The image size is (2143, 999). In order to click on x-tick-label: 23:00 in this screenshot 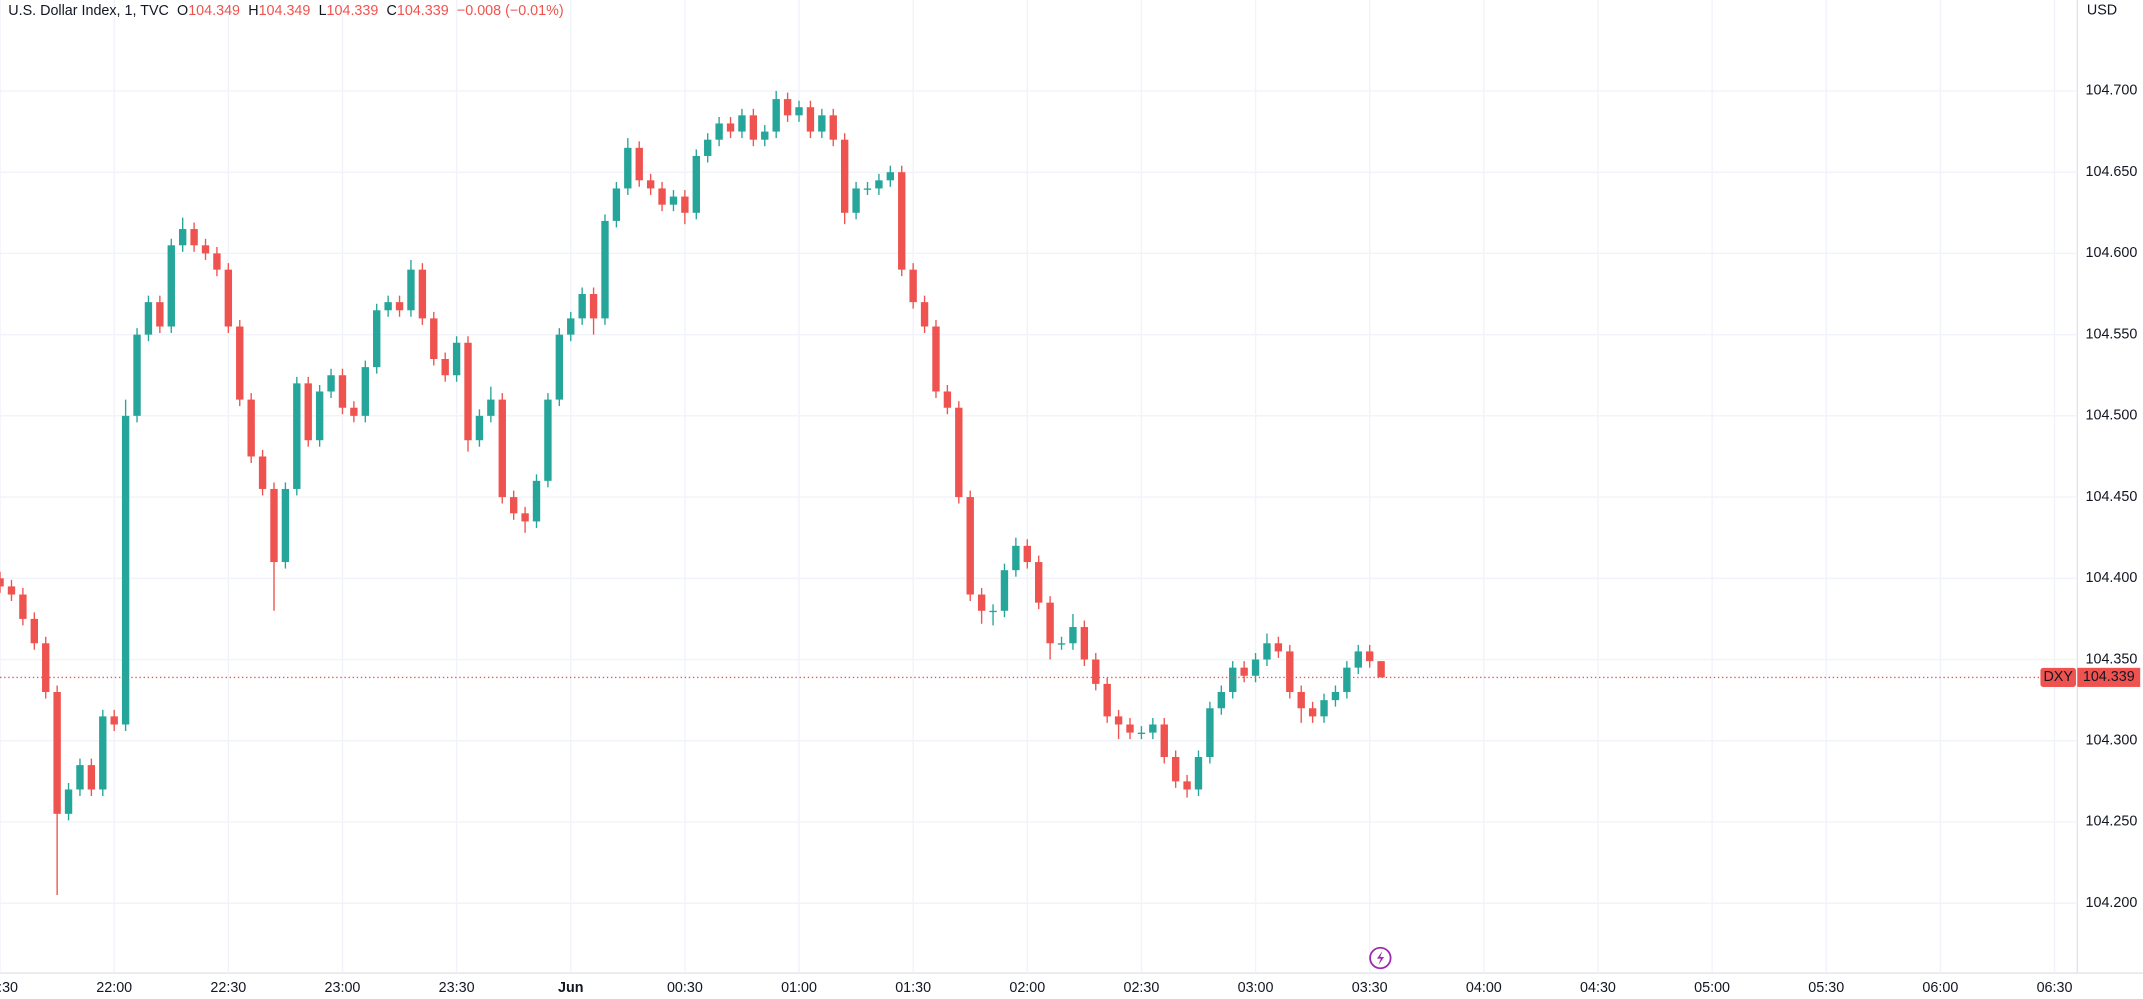, I will do `click(343, 988)`.